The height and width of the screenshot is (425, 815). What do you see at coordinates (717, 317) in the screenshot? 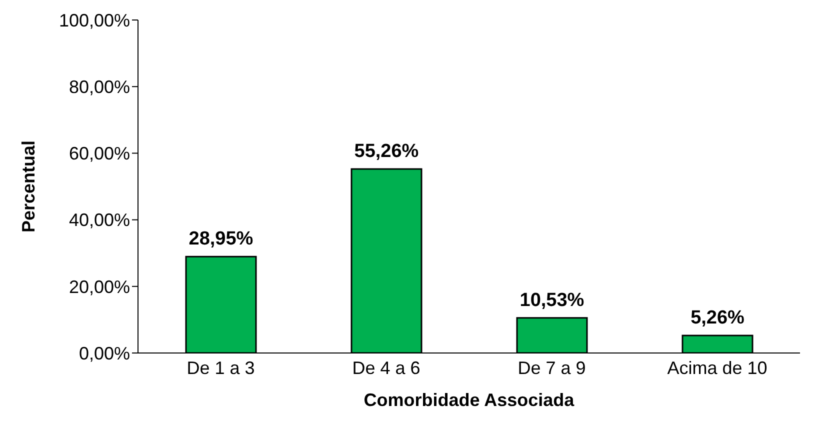
I see `data-label: 5,26%` at bounding box center [717, 317].